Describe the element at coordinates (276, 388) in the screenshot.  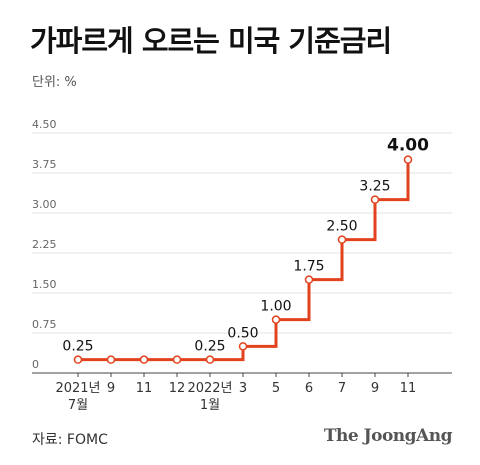
I see `x-tick-label: 5` at that location.